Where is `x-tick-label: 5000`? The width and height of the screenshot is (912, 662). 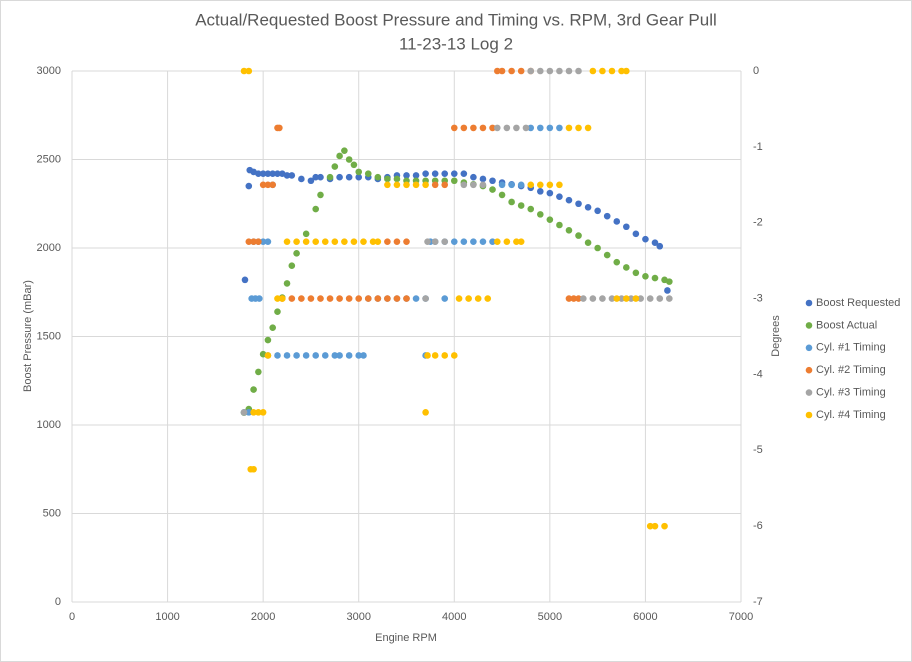
x-tick-label: 5000 is located at coordinates (550, 617).